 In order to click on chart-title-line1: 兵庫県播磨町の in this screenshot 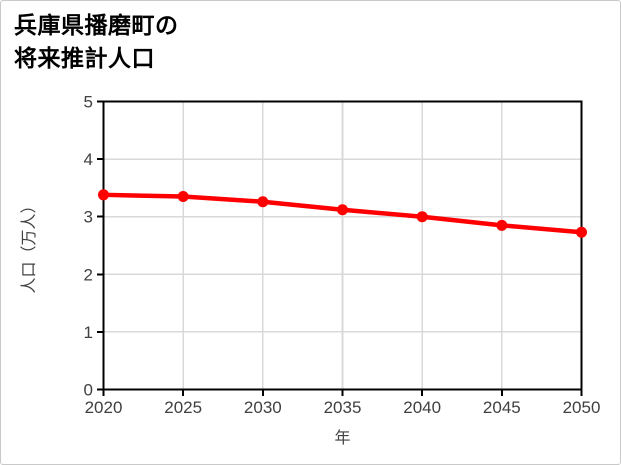, I will do `click(96, 25)`.